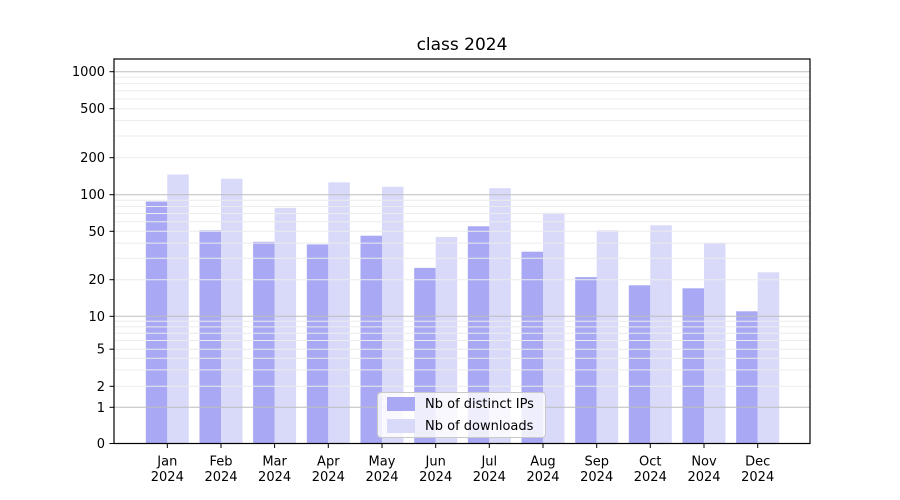  What do you see at coordinates (156, 322) in the screenshot?
I see `bar-distinct-ips-jan` at bounding box center [156, 322].